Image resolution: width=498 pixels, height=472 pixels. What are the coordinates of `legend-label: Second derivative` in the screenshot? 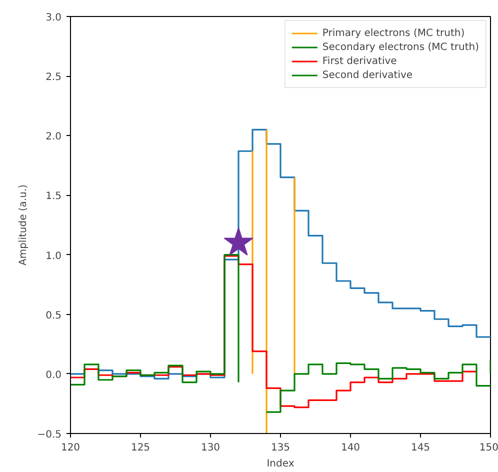 It's located at (367, 75).